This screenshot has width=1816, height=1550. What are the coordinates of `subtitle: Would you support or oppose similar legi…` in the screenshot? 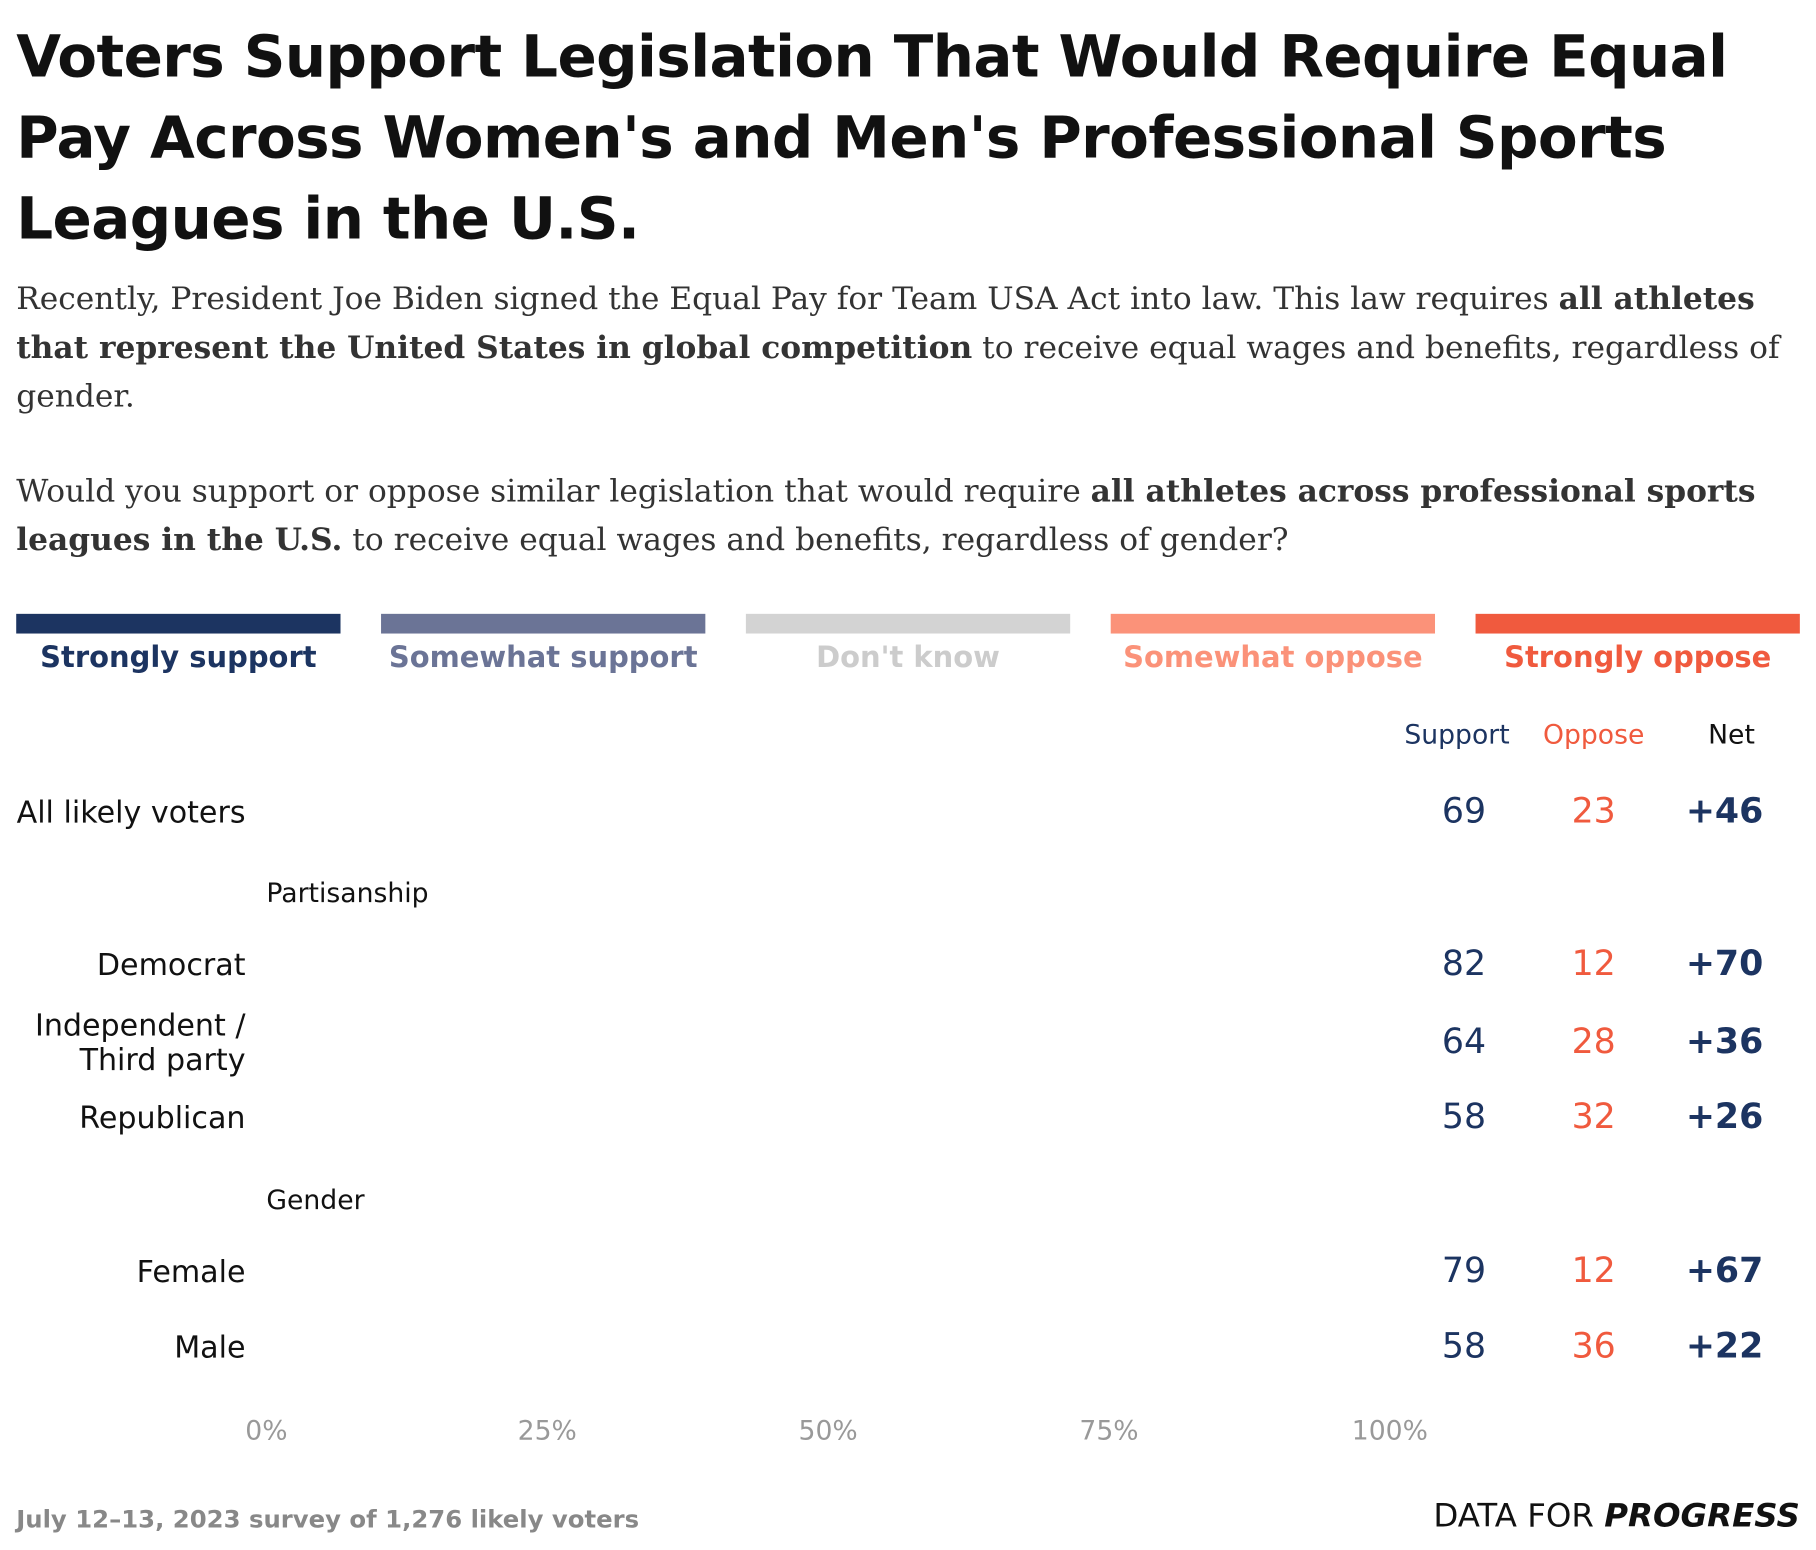 It's located at (908, 516).